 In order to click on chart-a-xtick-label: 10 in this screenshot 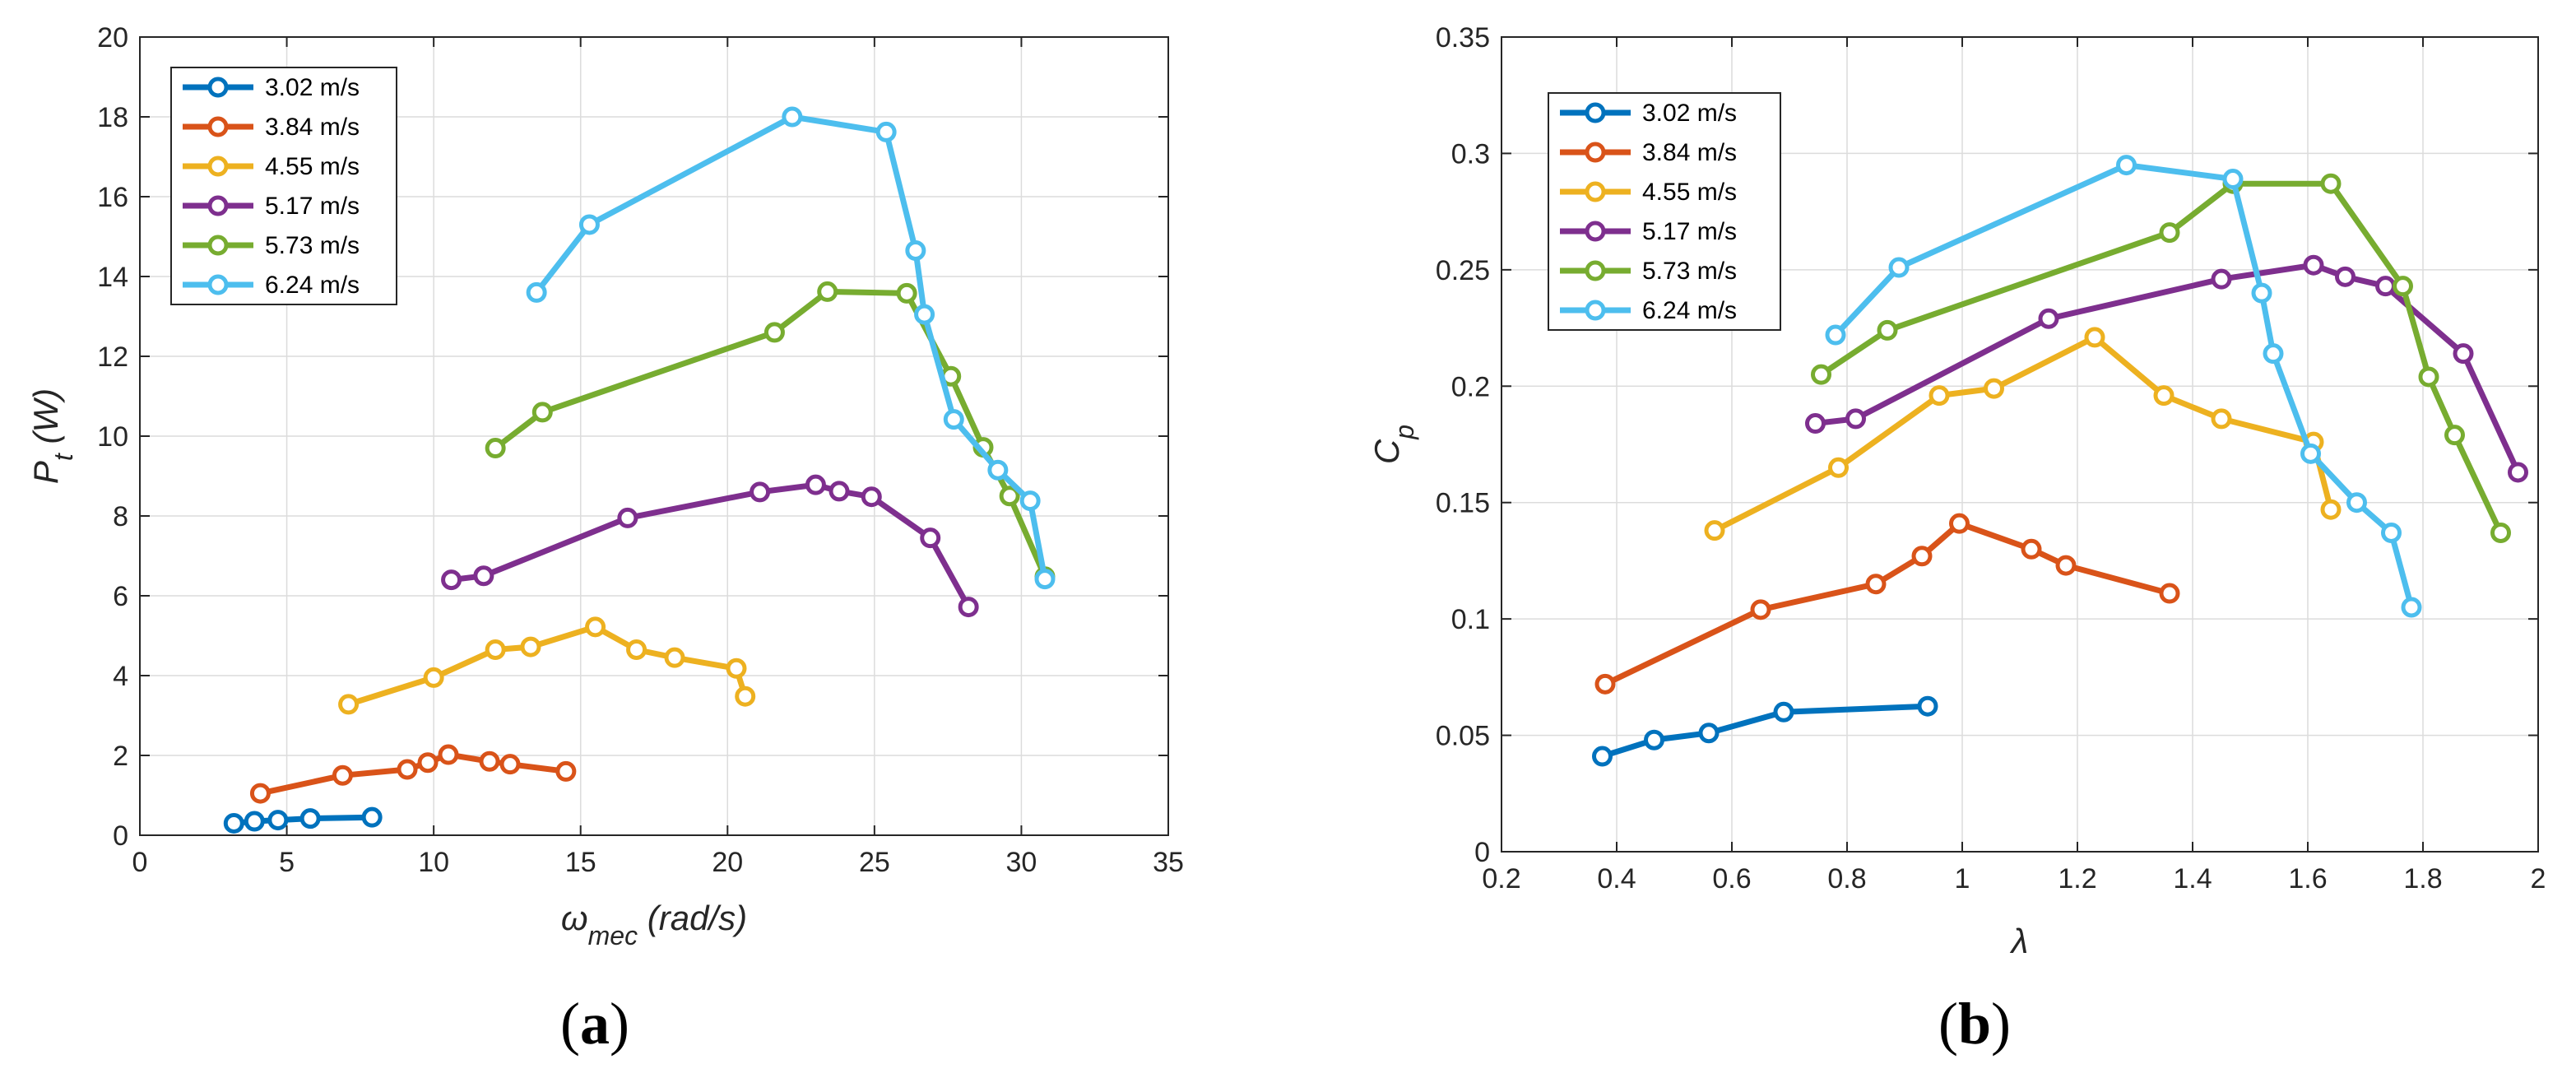, I will do `click(433, 862)`.